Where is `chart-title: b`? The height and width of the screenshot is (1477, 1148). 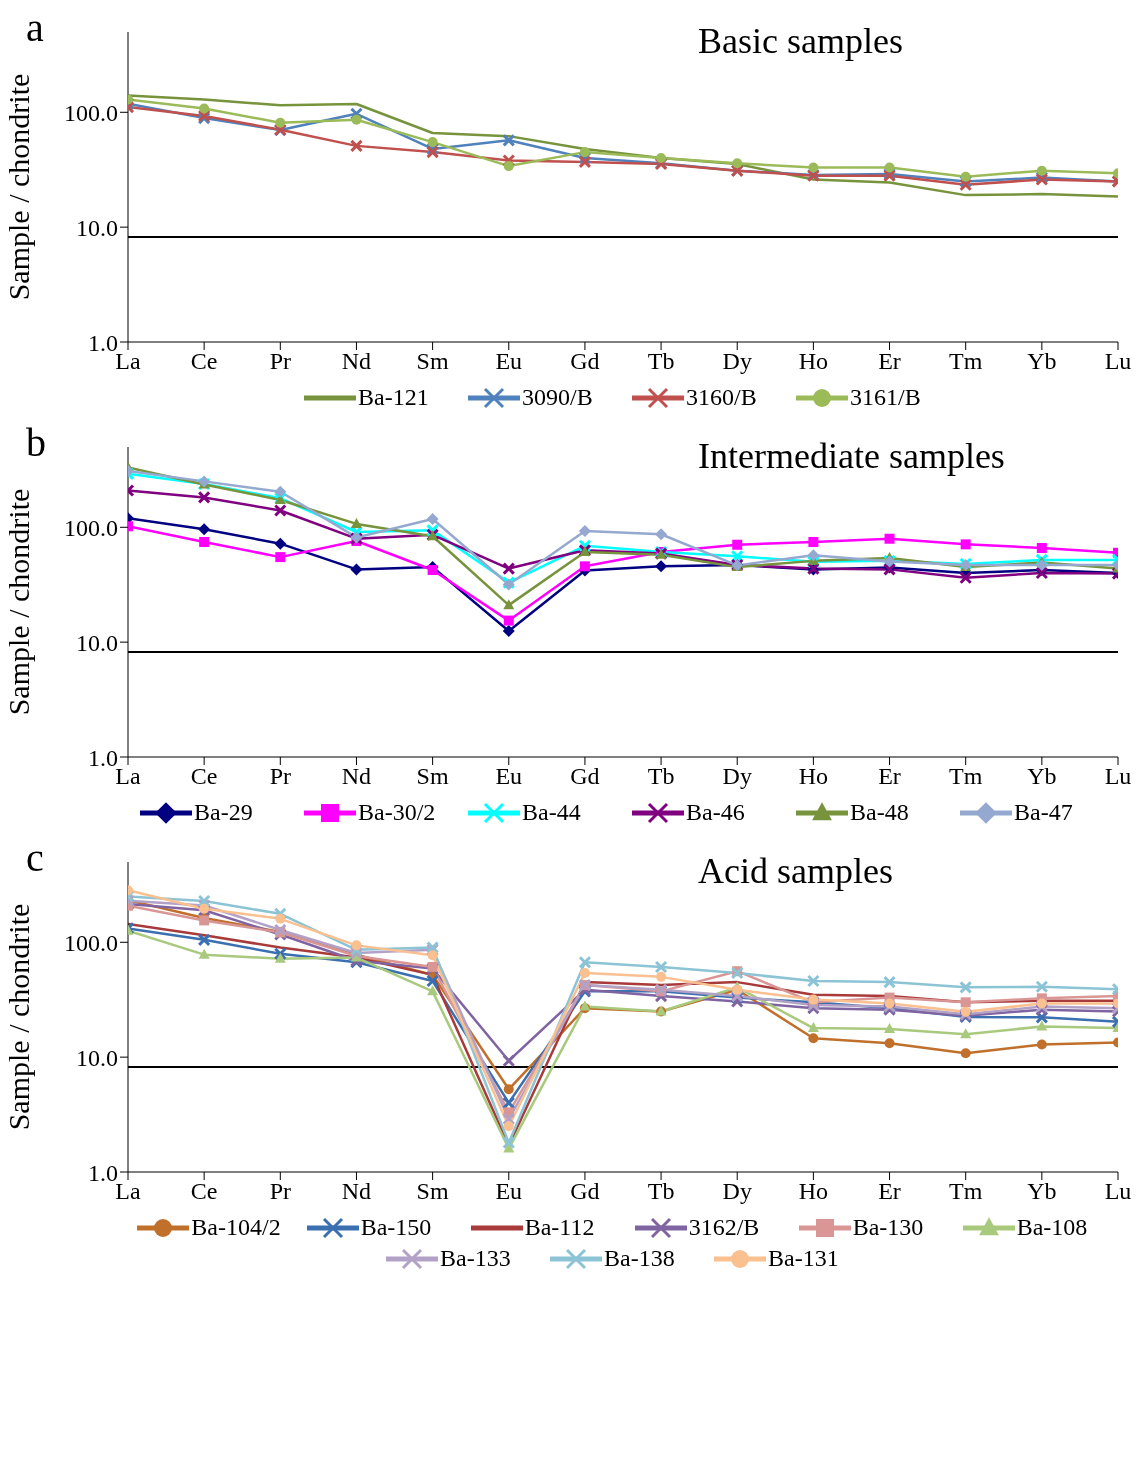
chart-title: b is located at coordinates (36, 442).